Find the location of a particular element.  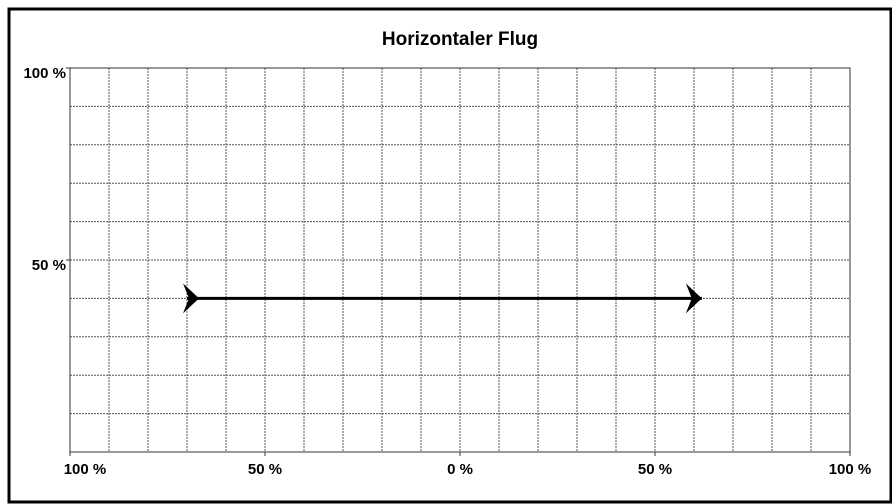

y-tick-label: 100 % is located at coordinates (44, 73).